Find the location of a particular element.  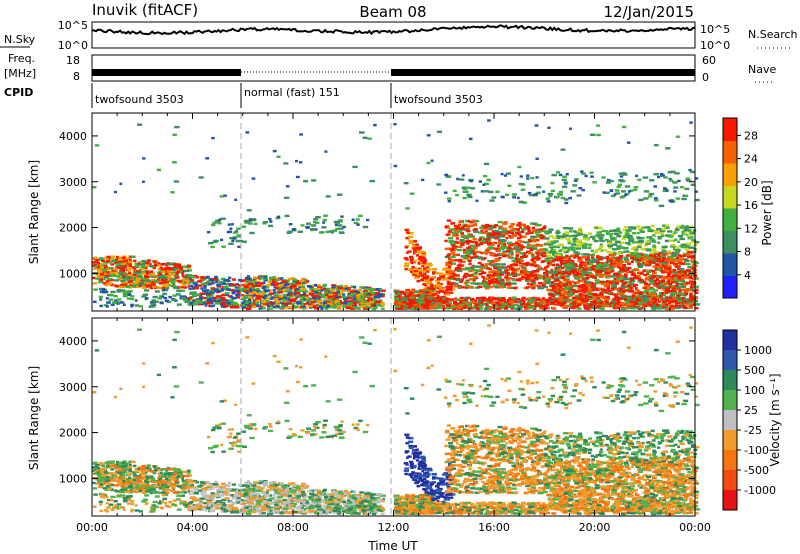

nsky-frame is located at coordinates (393, 35).